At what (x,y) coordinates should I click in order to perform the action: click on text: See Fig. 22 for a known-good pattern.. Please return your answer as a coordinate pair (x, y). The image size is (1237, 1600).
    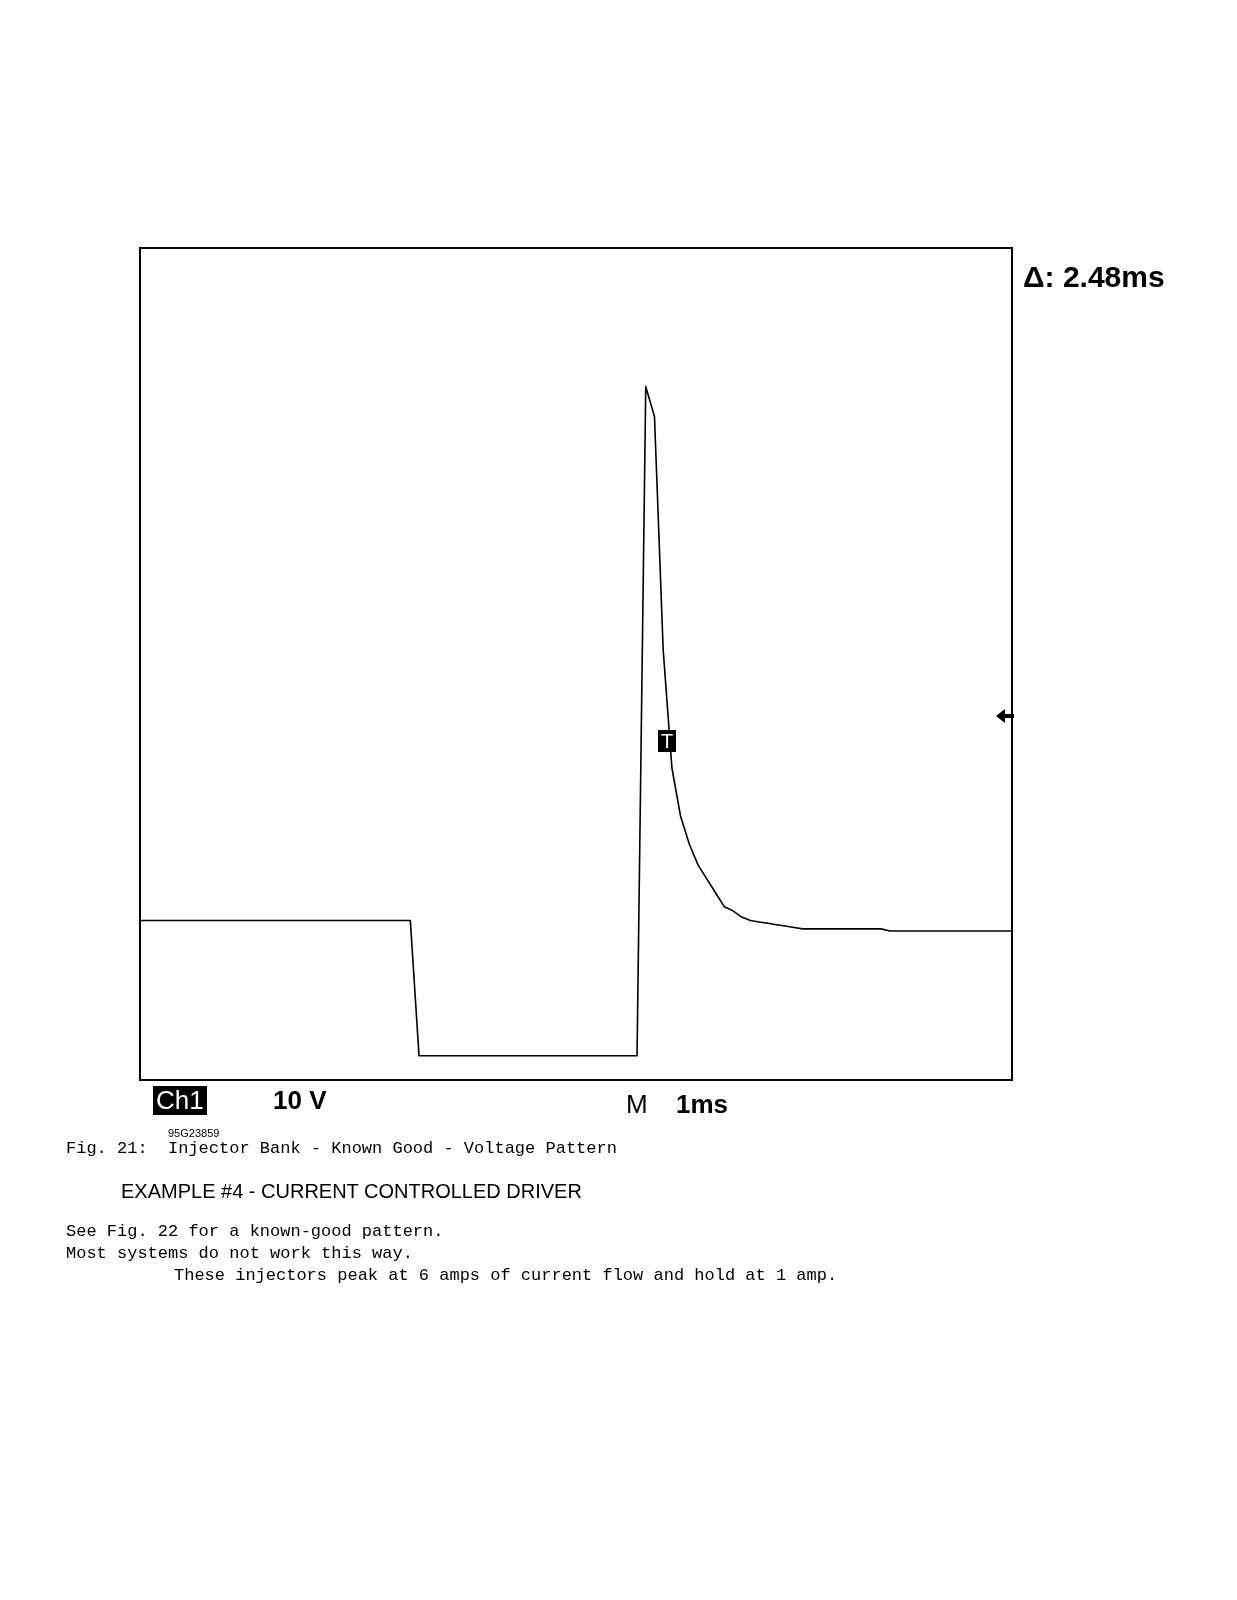
    Looking at the image, I should click on (255, 1232).